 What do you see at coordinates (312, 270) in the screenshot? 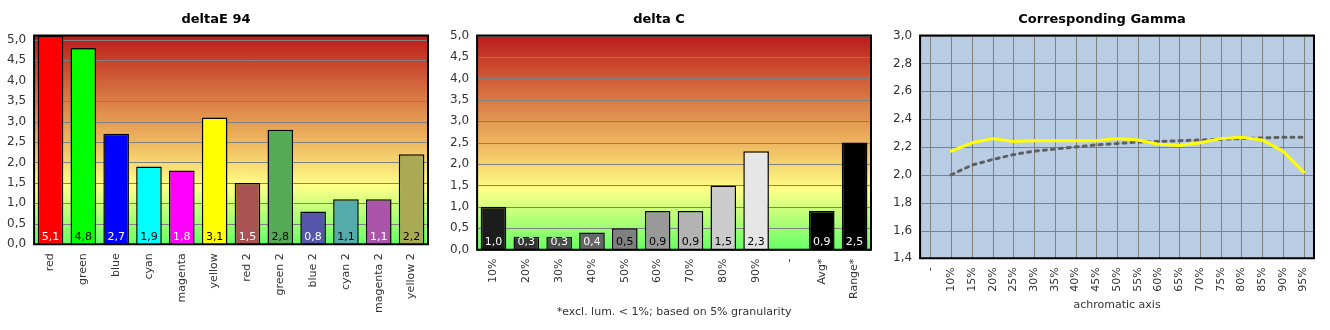
I see `x-tick-label: blue 2` at bounding box center [312, 270].